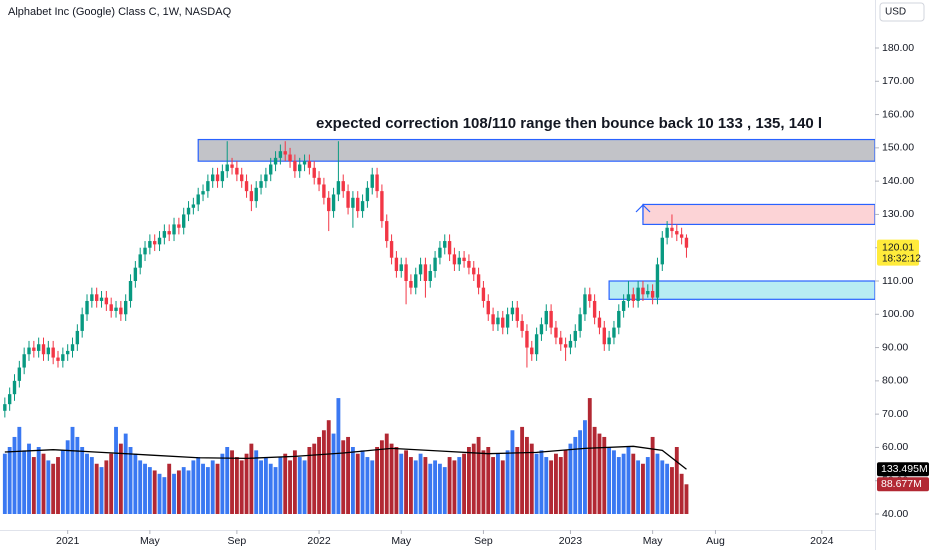 This screenshot has width=932, height=550. What do you see at coordinates (903, 484) in the screenshot?
I see `volume-tag` at bounding box center [903, 484].